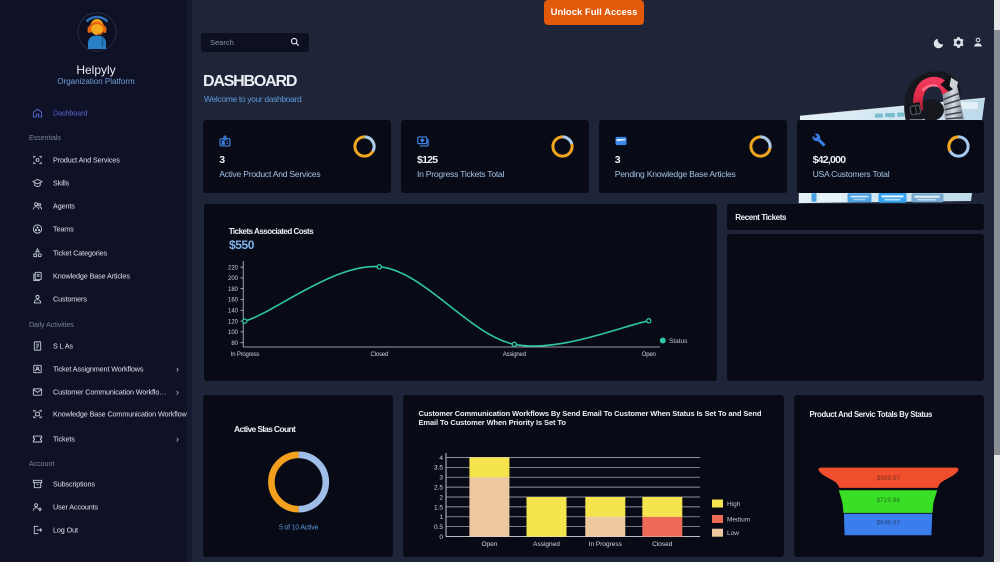 The height and width of the screenshot is (562, 1000). I want to click on svg-text: 200, so click(233, 279).